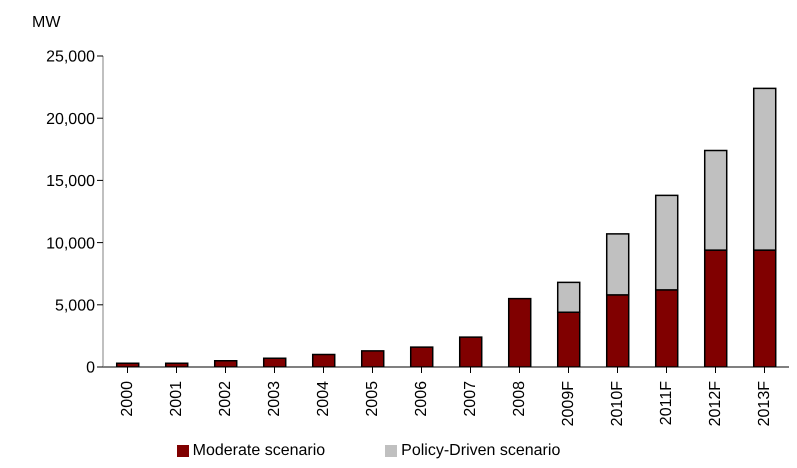 The image size is (797, 468). I want to click on x-tick-label: 2005, so click(372, 398).